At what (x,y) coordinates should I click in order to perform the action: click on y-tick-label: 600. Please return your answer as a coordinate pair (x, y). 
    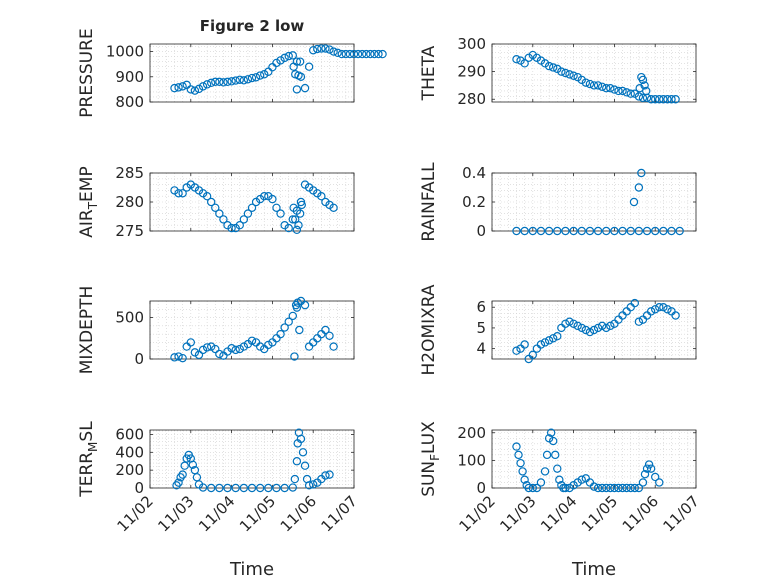
    Looking at the image, I should click on (129, 434).